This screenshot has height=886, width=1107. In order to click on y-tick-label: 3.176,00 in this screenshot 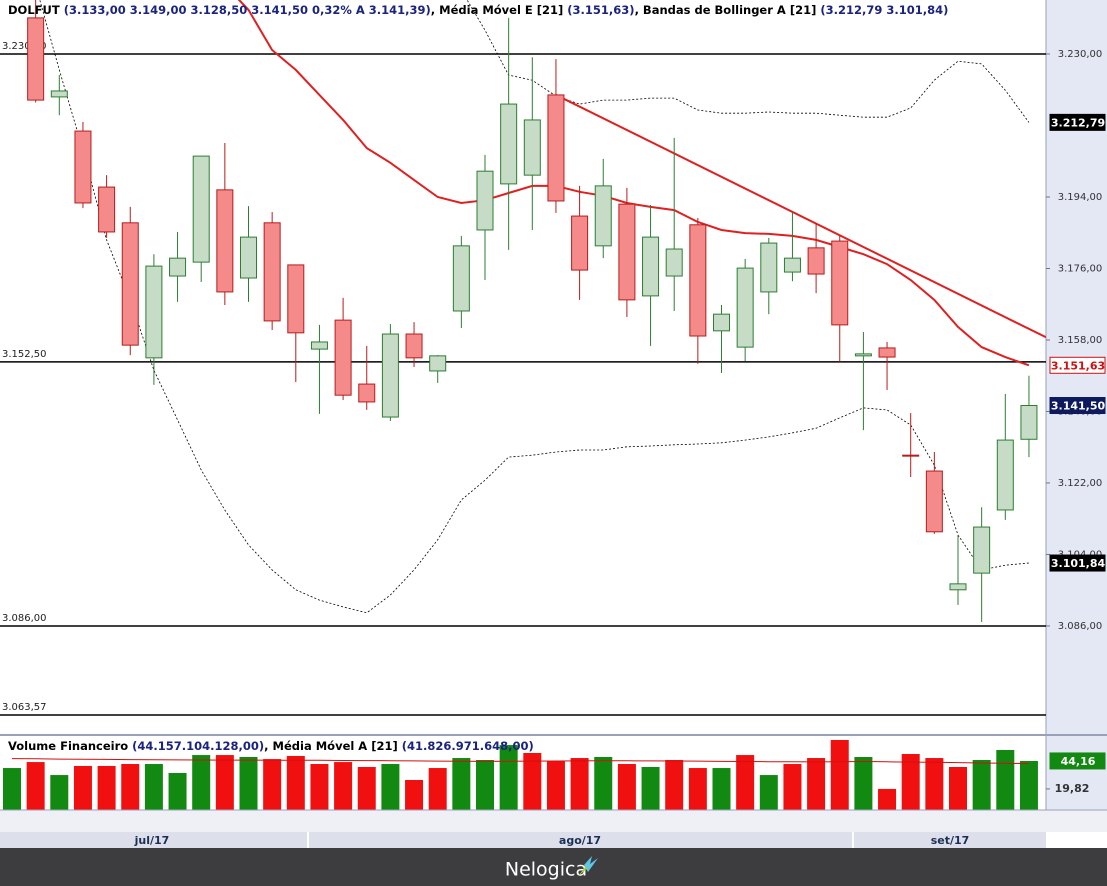, I will do `click(1080, 268)`.